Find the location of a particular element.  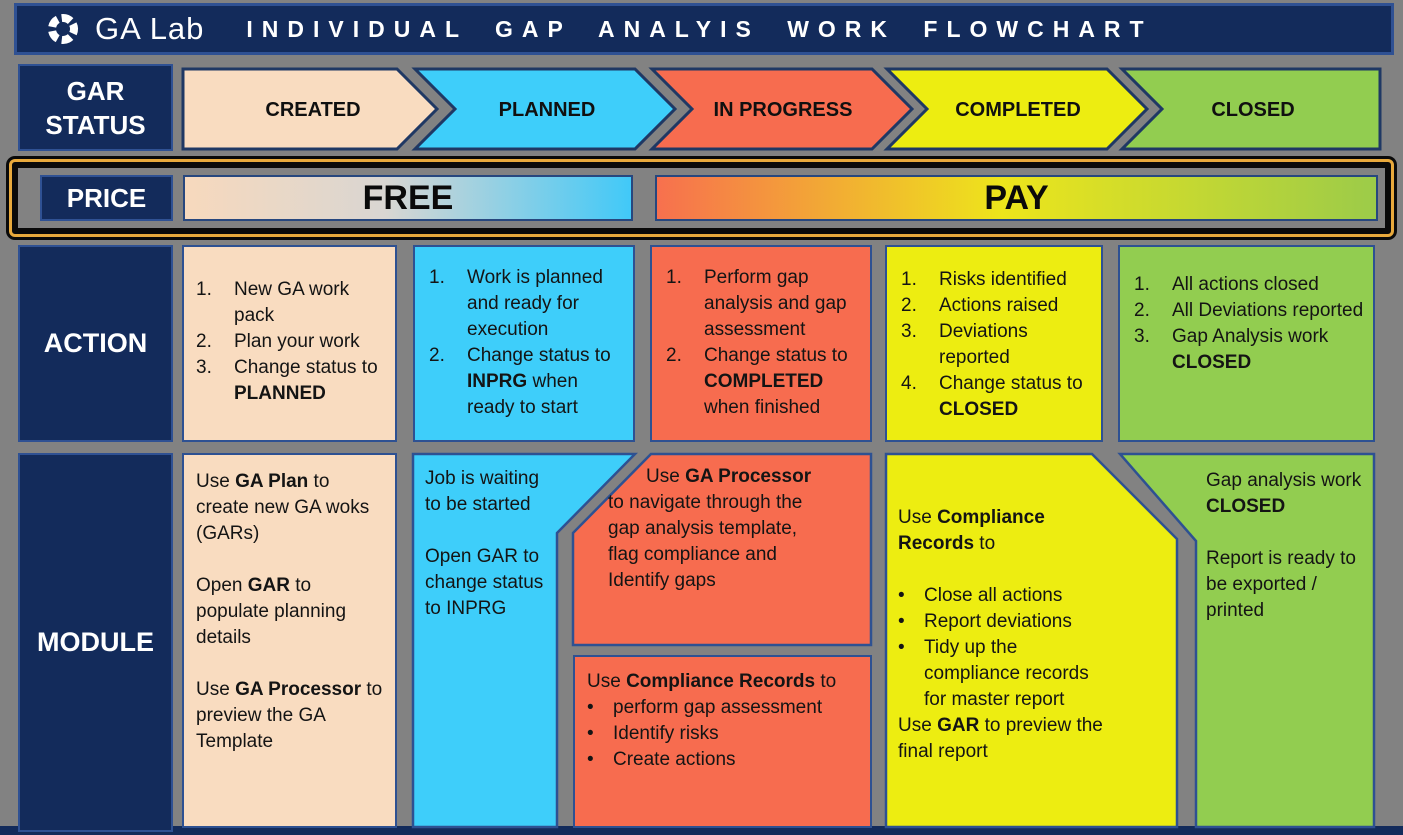

module-paragraph: Use GA Plan to create new GA woks (GARs) is located at coordinates (283, 507).